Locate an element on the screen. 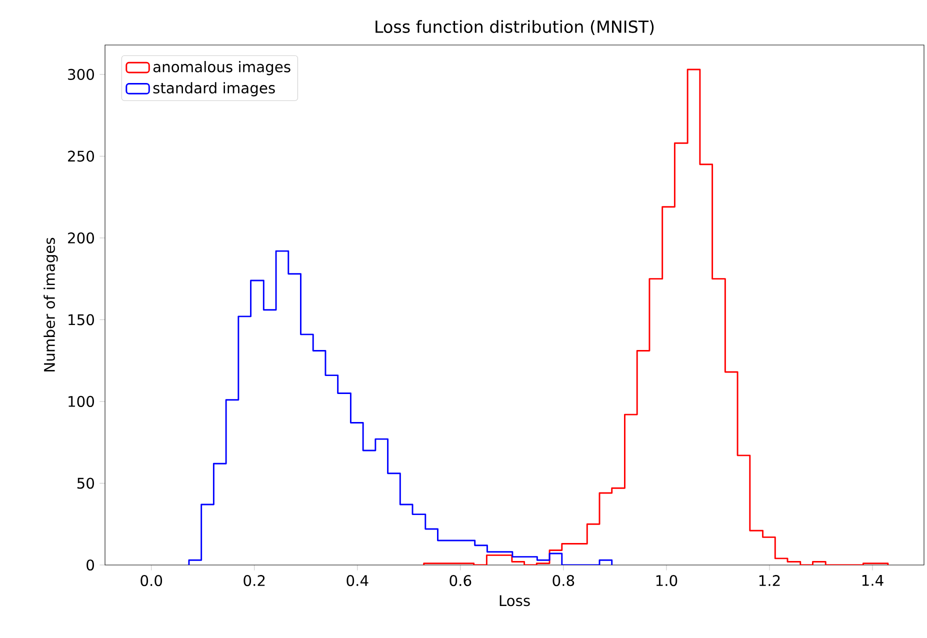 This screenshot has height=638, width=927. y-axis-title: Number of images is located at coordinates (51, 305).